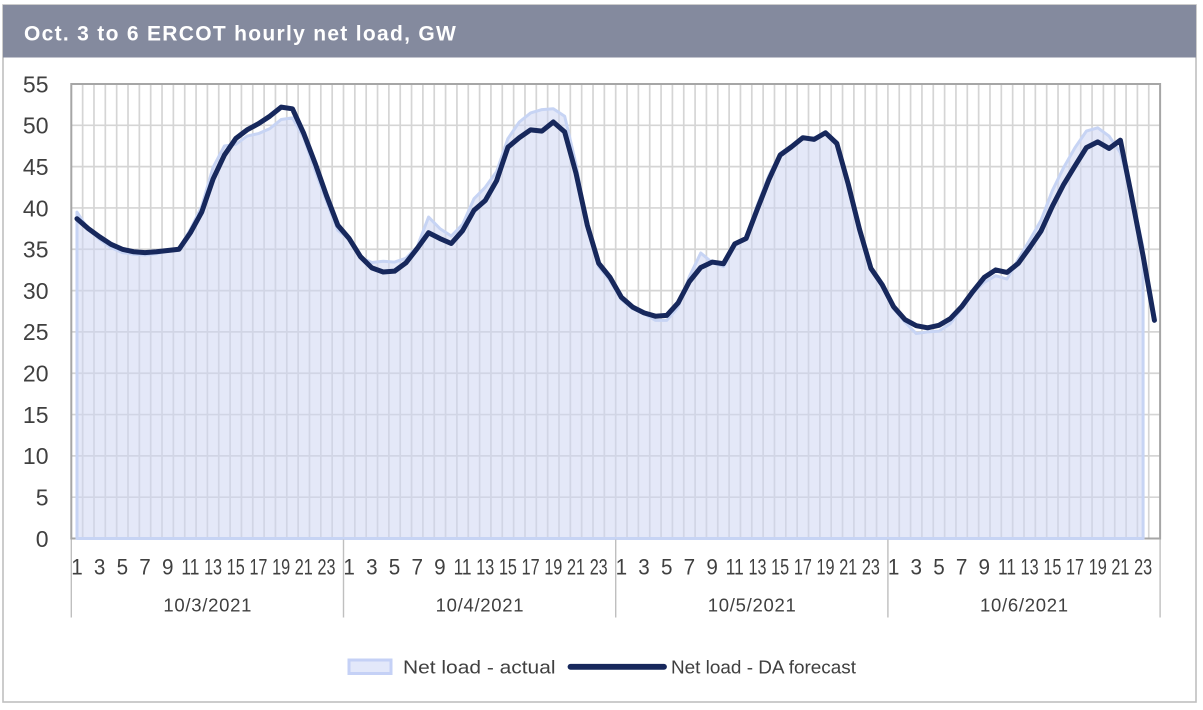  I want to click on svg-text: 50, so click(36, 126).